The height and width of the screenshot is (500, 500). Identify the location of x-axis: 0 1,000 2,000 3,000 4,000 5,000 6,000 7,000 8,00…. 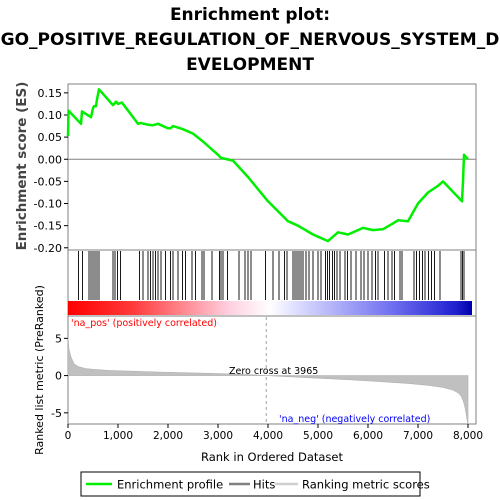
(274, 433).